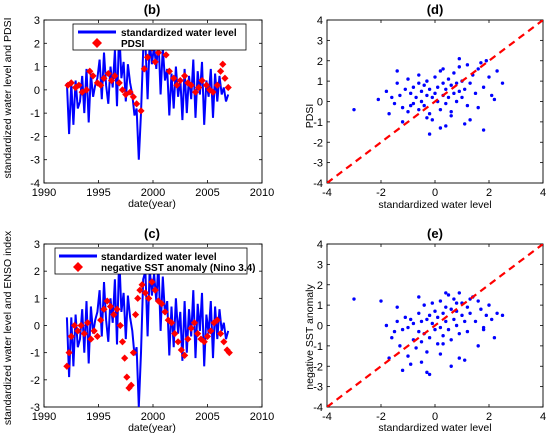 This screenshot has height=435, width=550. I want to click on legend-label-pdsi: PDSI, so click(133, 44).